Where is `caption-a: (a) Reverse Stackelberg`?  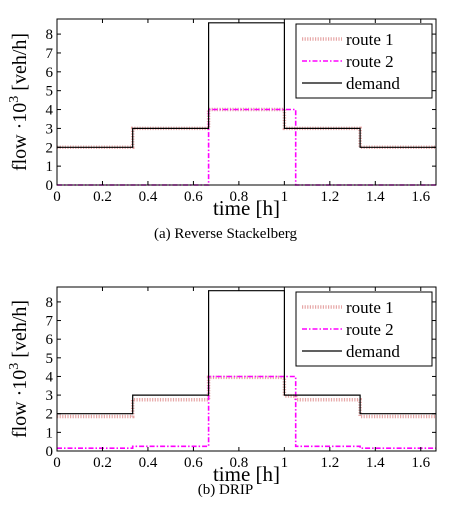
caption-a: (a) Reverse Stackelberg is located at coordinates (225, 234).